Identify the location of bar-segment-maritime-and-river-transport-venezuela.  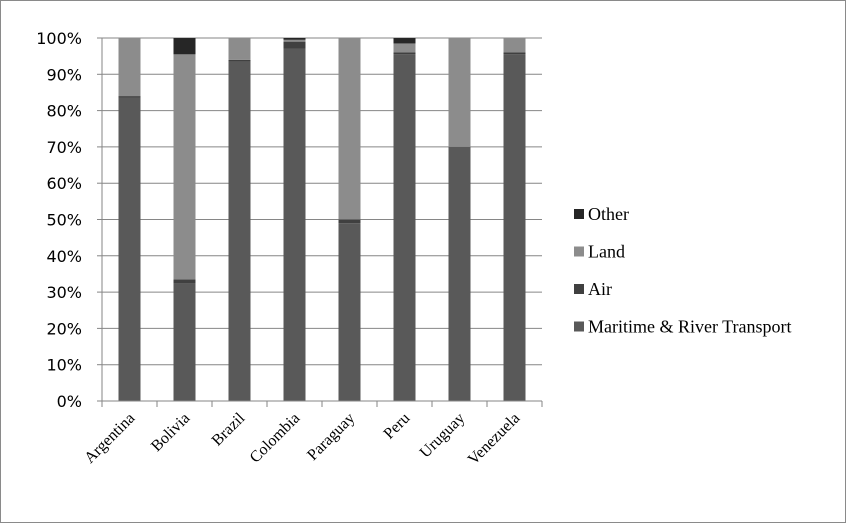
(514, 228).